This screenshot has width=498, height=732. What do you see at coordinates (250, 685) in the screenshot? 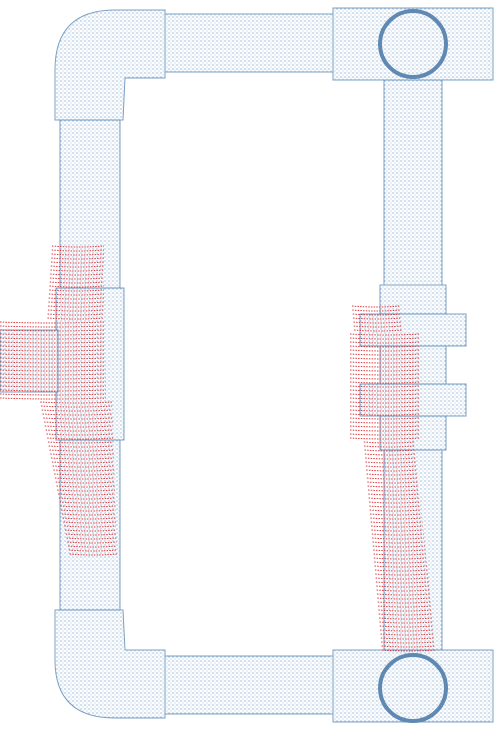
I see `pipe-bottom` at bounding box center [250, 685].